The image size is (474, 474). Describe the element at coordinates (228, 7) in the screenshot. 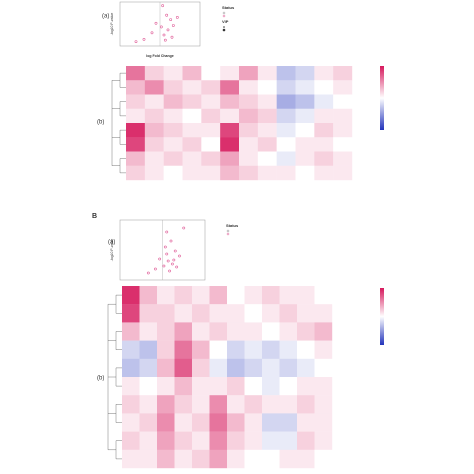

I see `legend-title: Status` at that location.